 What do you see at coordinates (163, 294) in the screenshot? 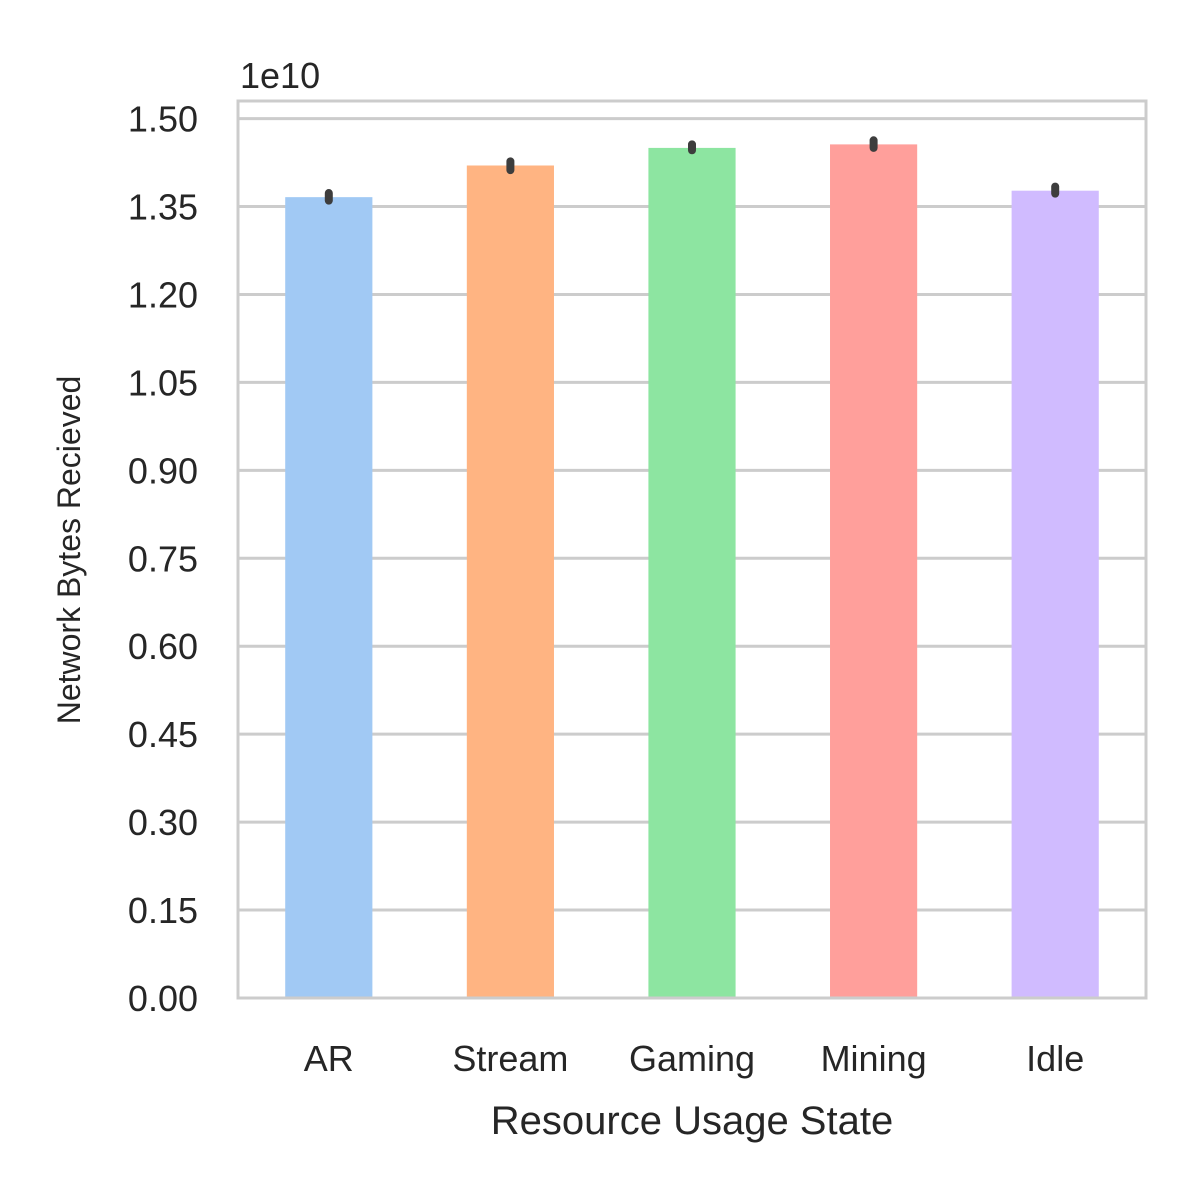
I see `y-tick-label: 1.20` at bounding box center [163, 294].